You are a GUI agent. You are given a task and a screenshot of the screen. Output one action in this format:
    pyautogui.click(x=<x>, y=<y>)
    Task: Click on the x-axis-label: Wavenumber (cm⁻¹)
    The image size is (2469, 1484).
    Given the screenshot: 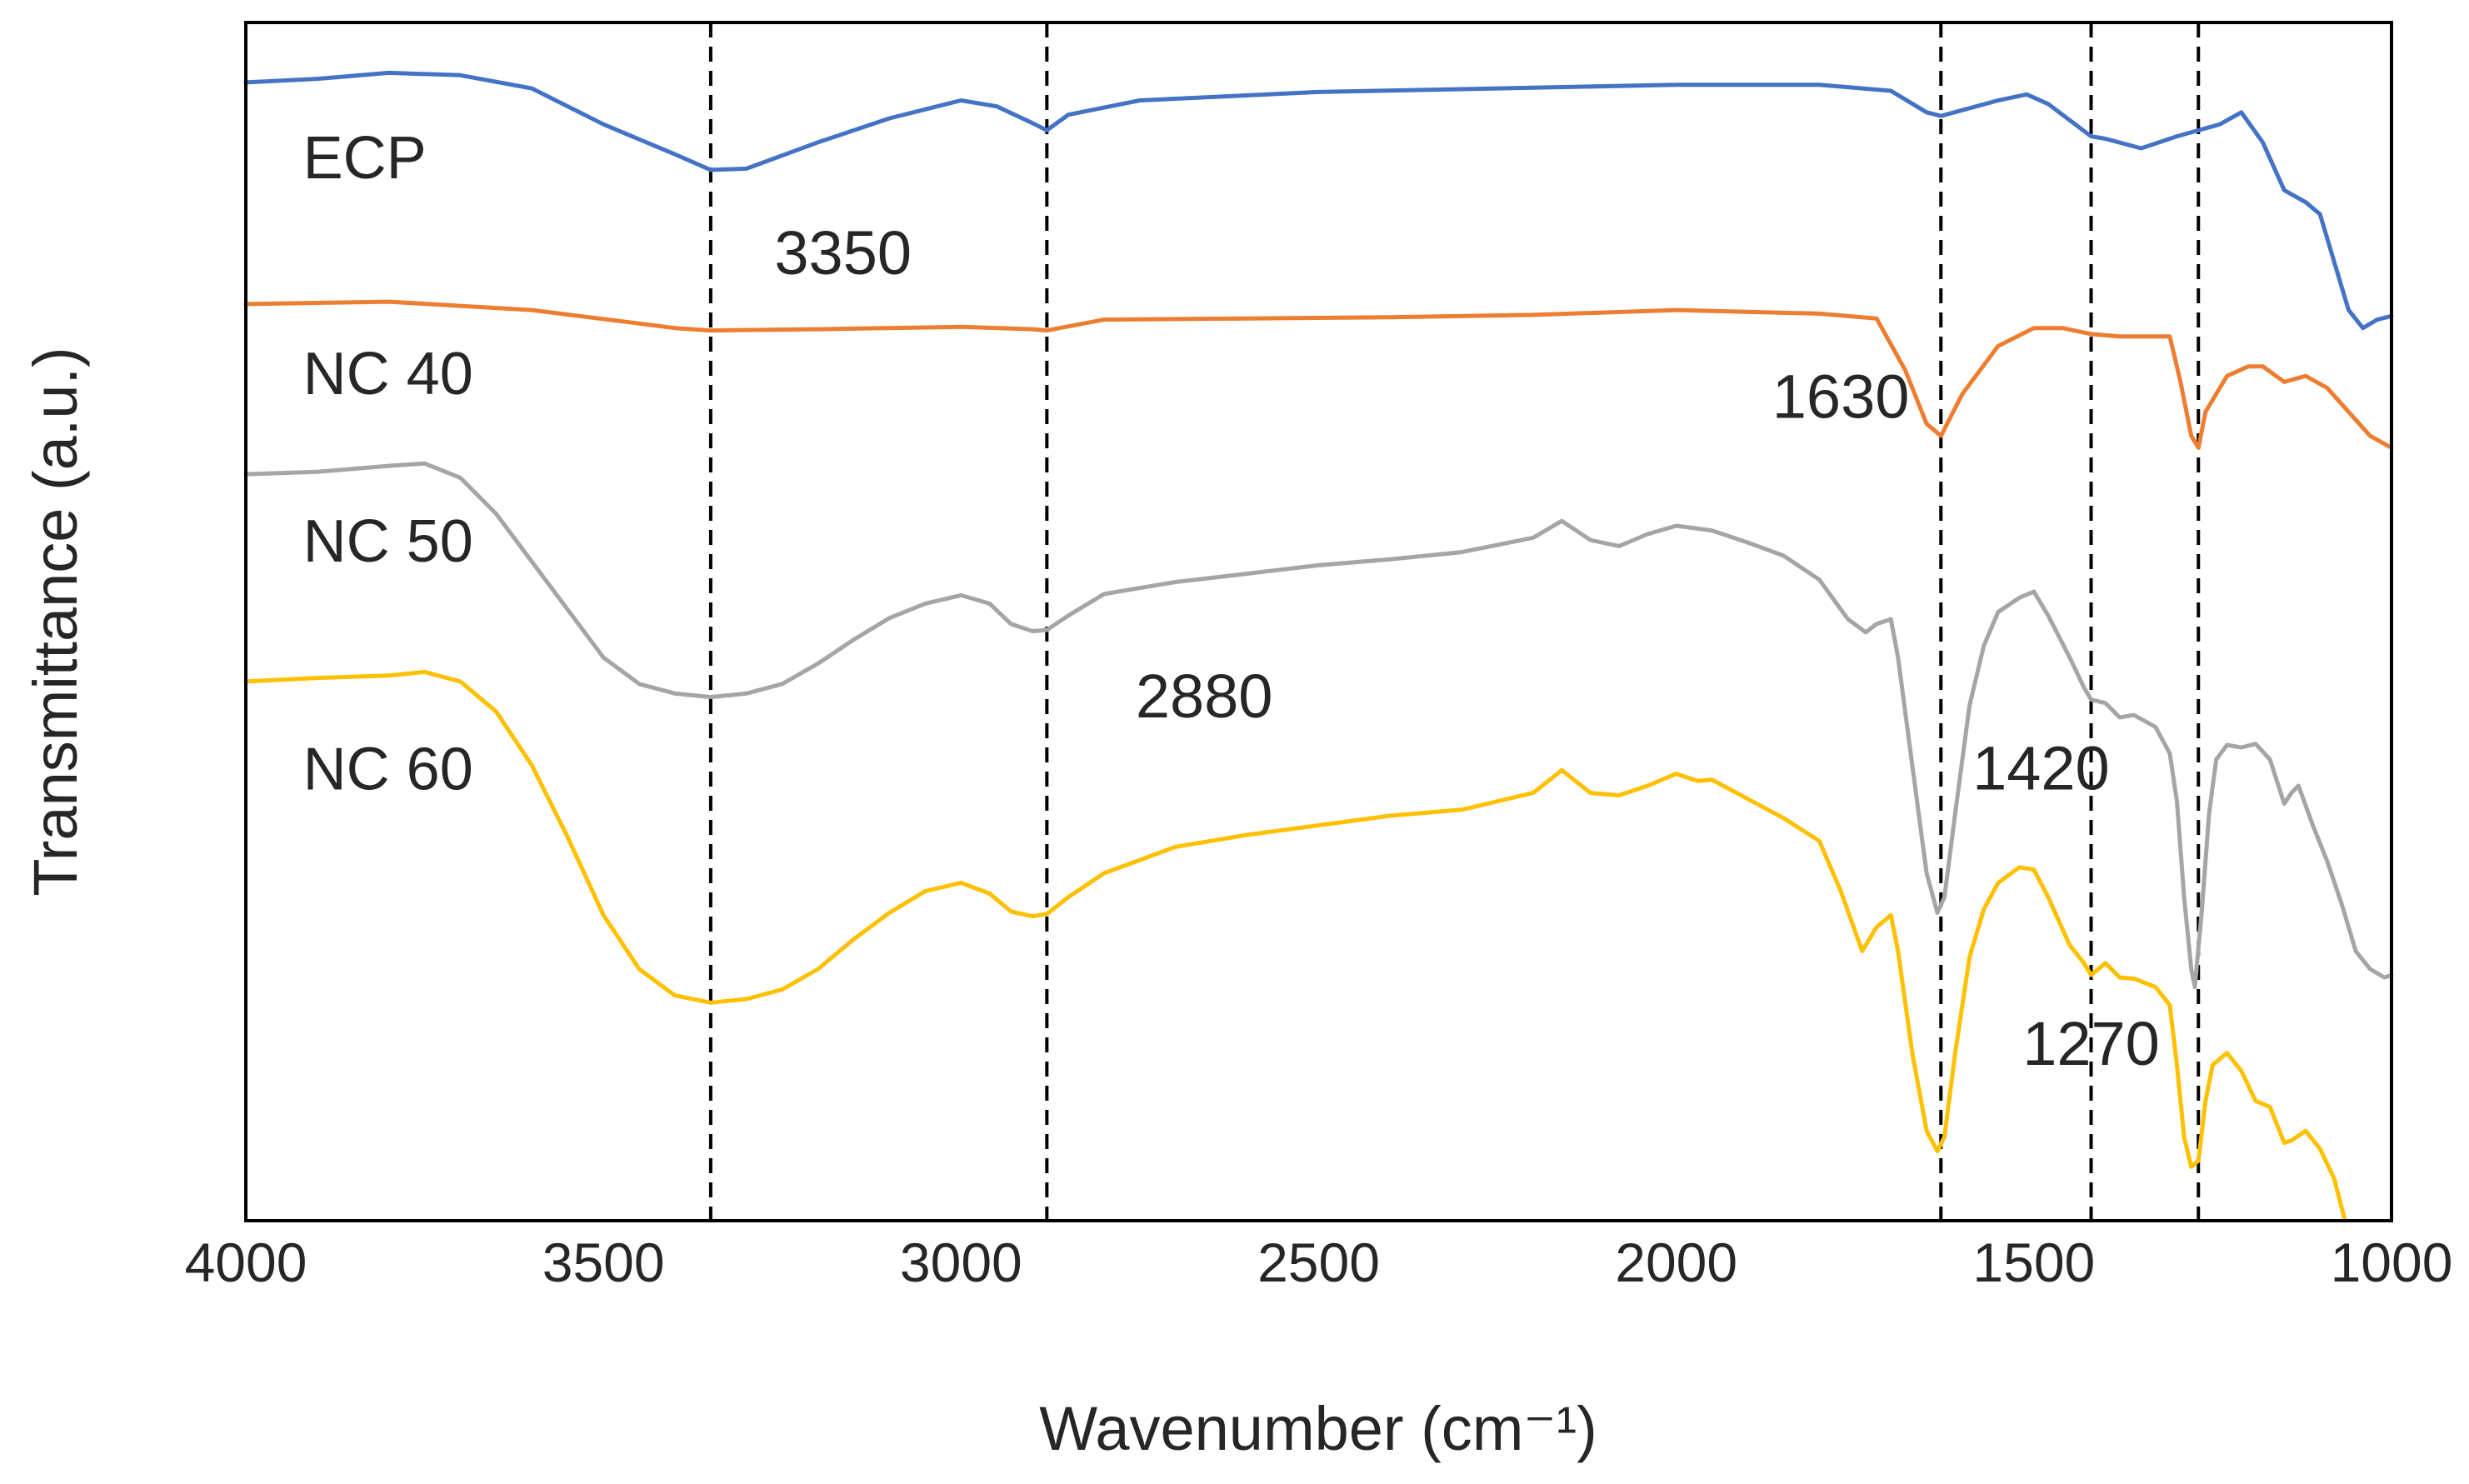 What is the action you would take?
    pyautogui.click(x=1318, y=1428)
    